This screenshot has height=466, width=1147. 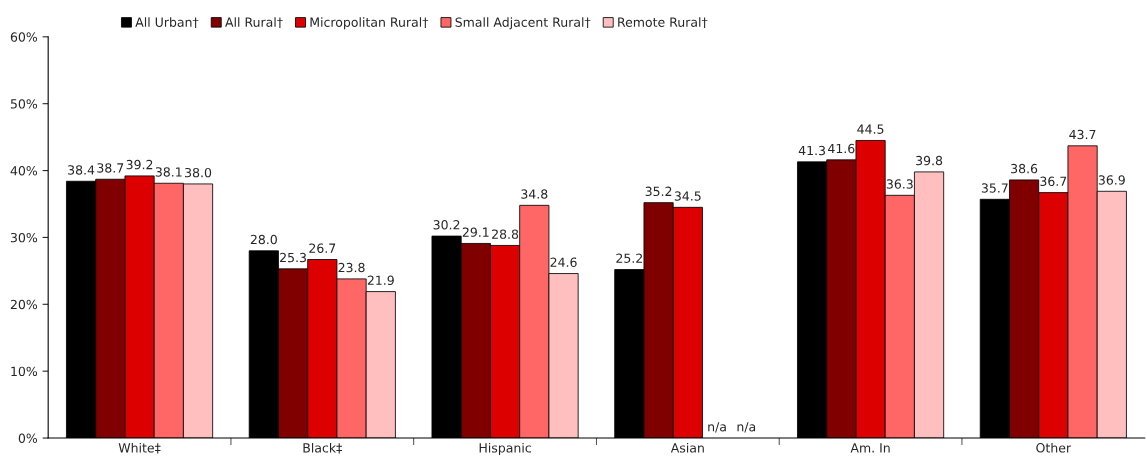 I want to click on y-tick-label: 0%, so click(x=28, y=438).